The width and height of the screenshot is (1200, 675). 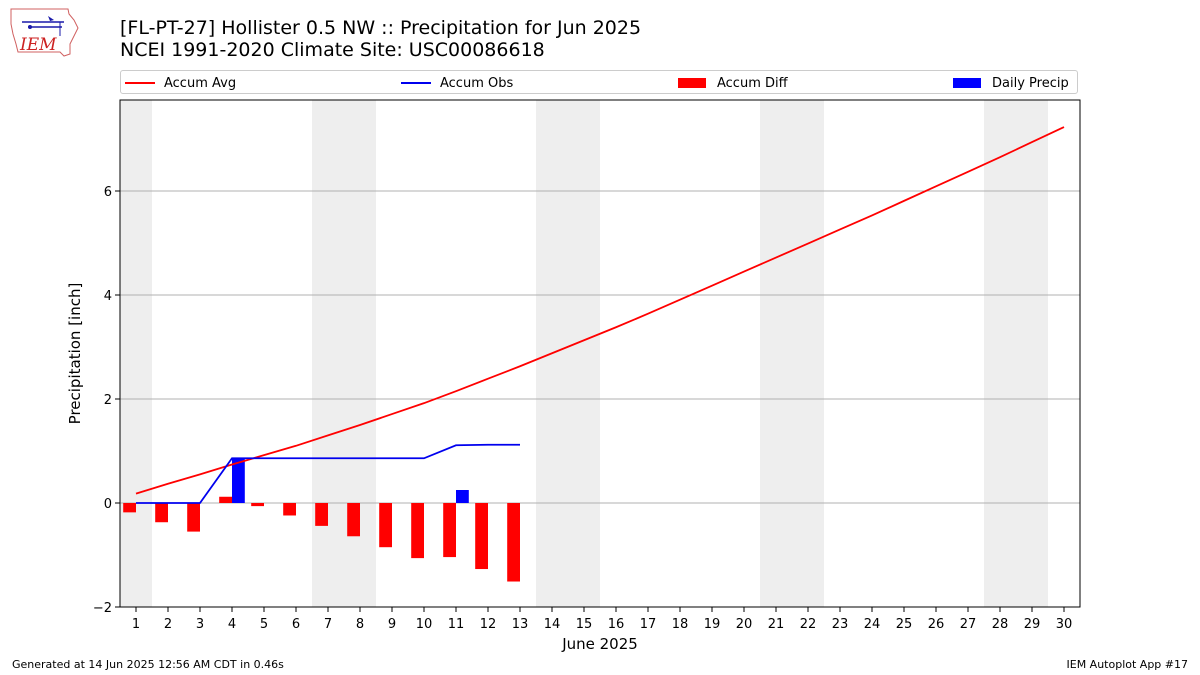 What do you see at coordinates (692, 83) in the screenshot?
I see `legend-swatch-diff` at bounding box center [692, 83].